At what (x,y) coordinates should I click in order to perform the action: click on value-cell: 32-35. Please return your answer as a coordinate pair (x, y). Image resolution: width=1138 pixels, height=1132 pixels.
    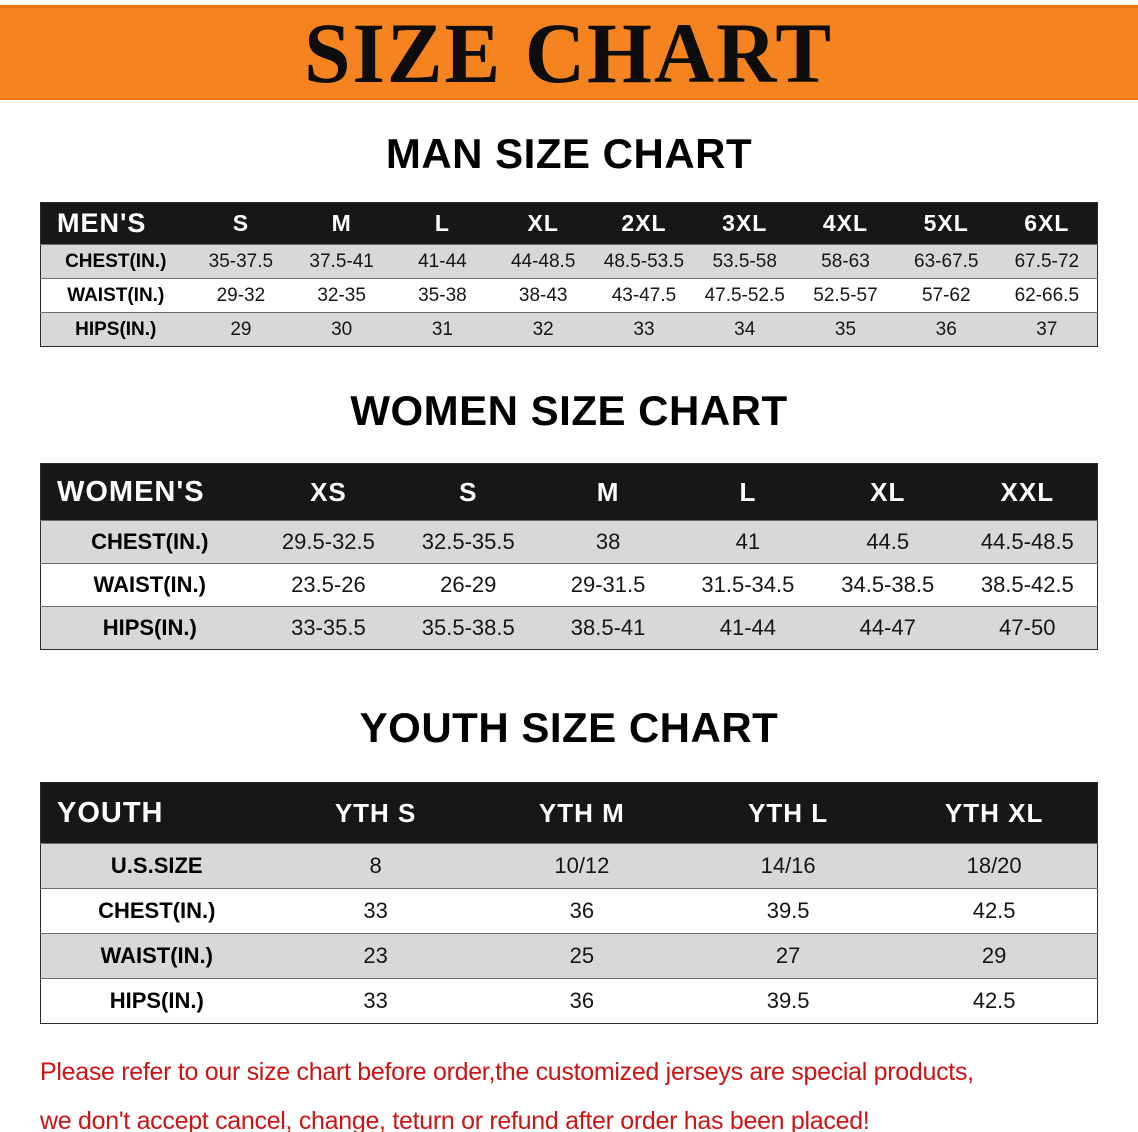
    Looking at the image, I should click on (341, 295).